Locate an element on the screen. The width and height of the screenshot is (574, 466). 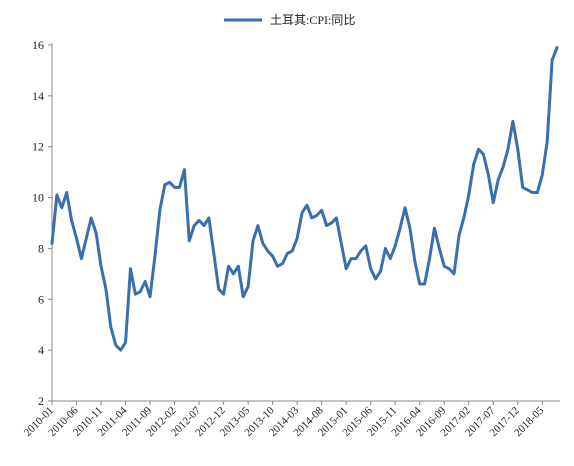
y-tick-label: 2 is located at coordinates (41, 401).